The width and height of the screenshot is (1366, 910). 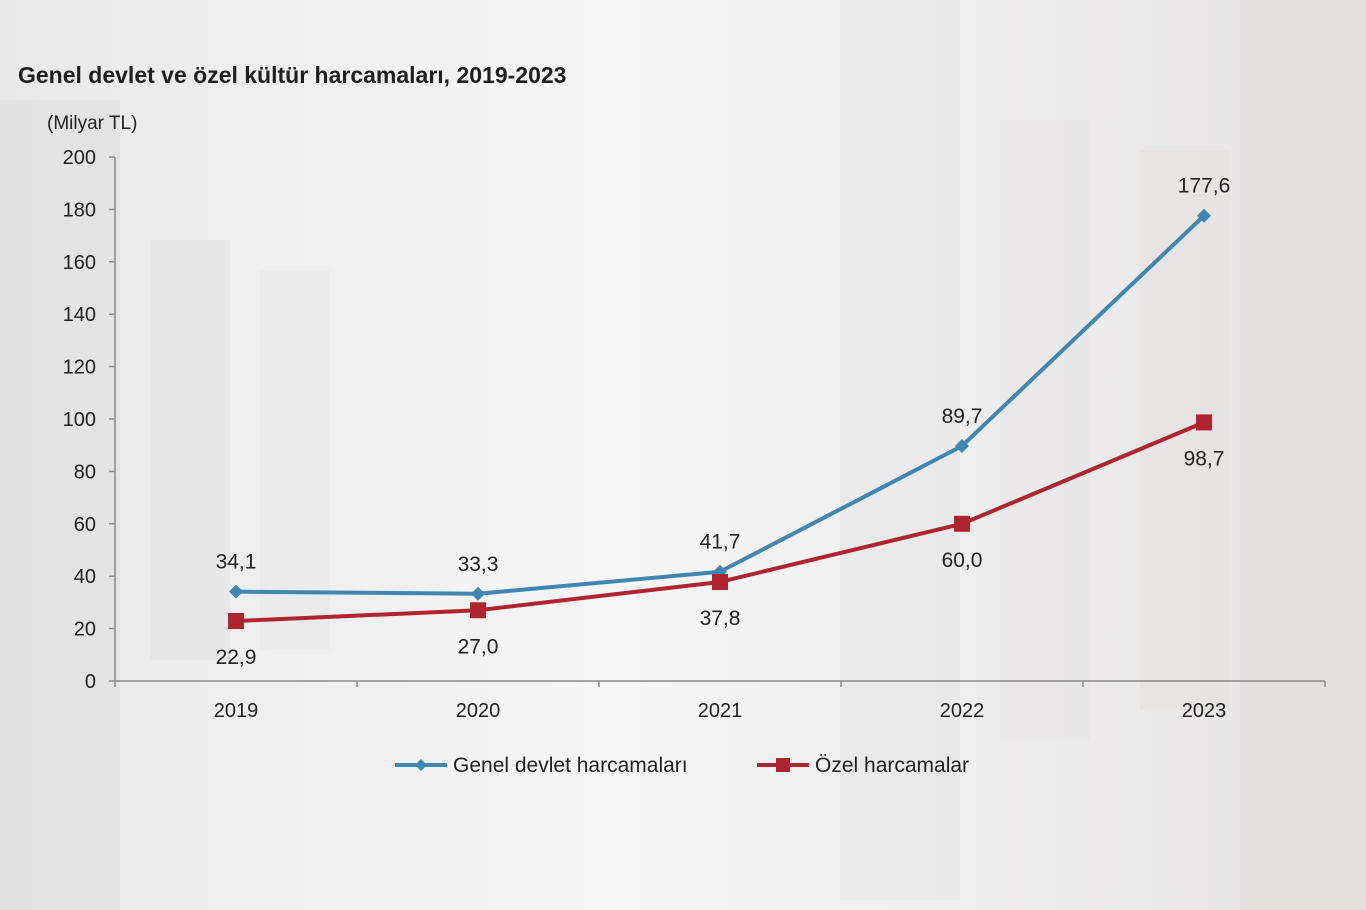 I want to click on legend-item: Özel harcamalar, so click(x=863, y=765).